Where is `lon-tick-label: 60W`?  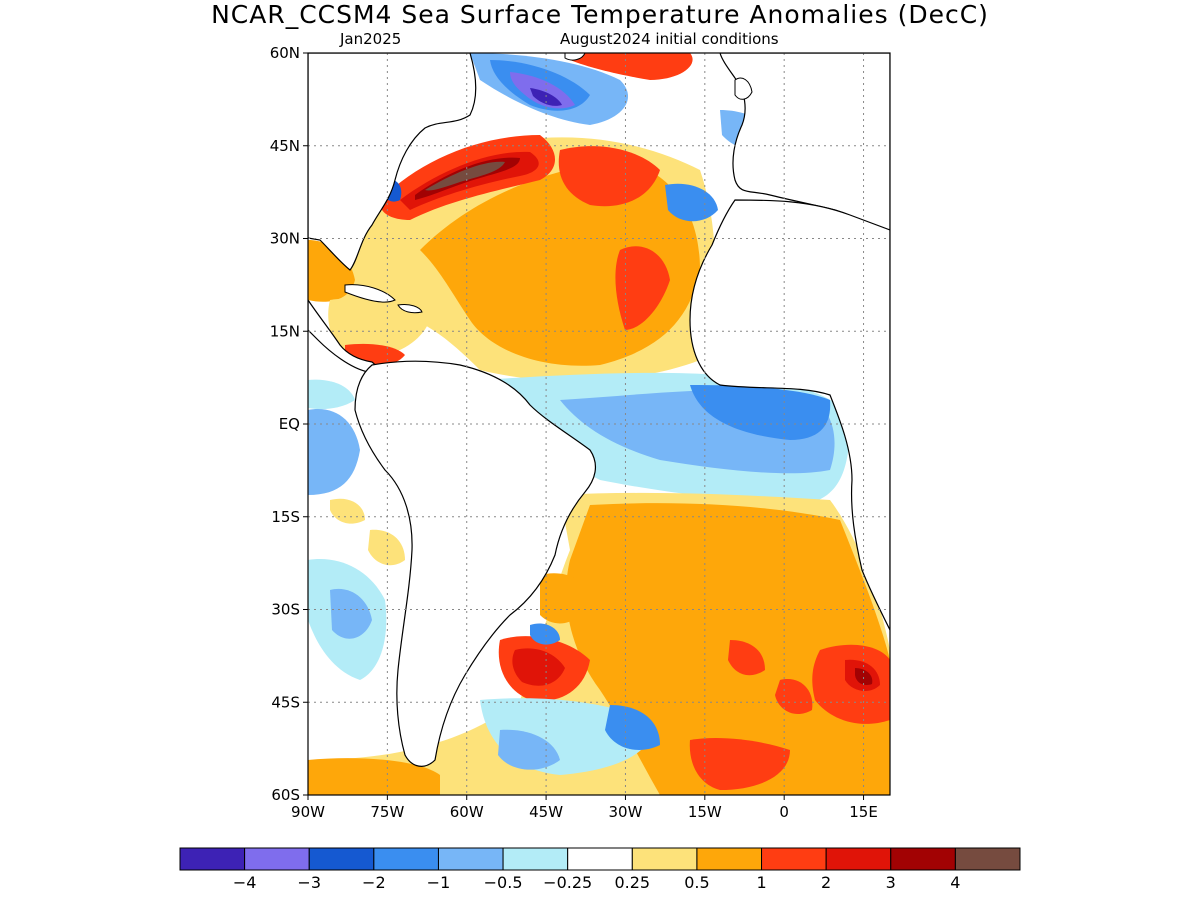 lon-tick-label: 60W is located at coordinates (467, 812).